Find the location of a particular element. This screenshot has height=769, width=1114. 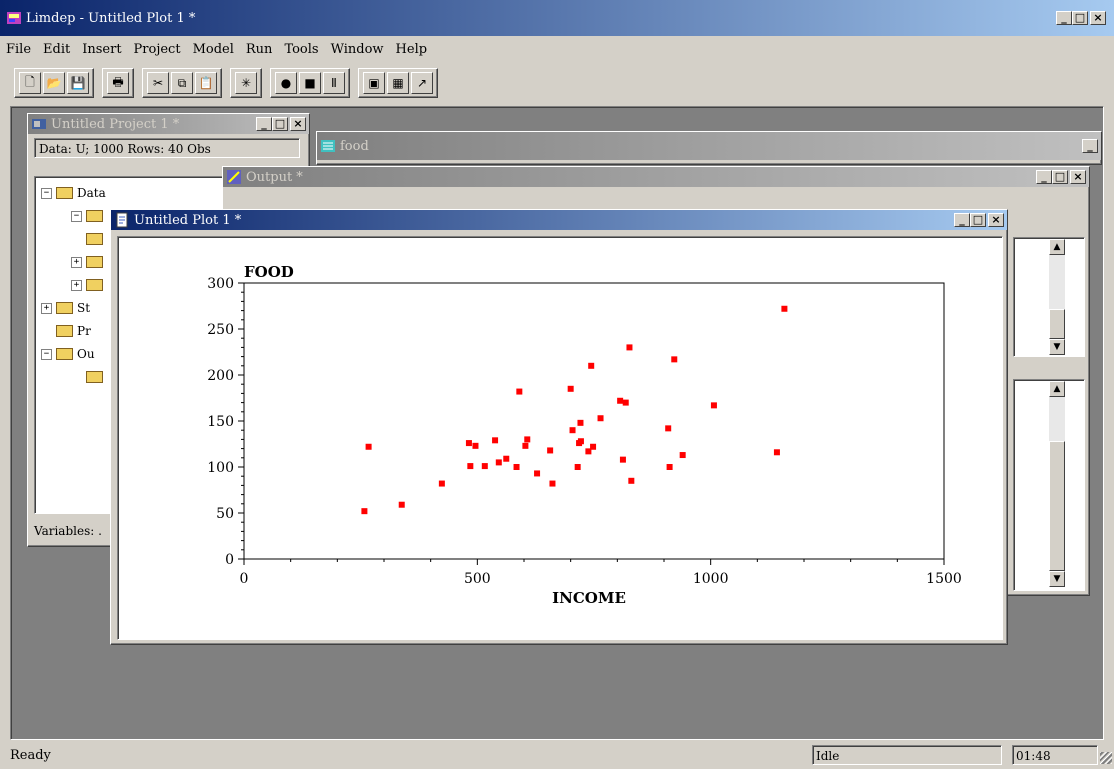

app-minimize-button: _ is located at coordinates (1064, 18).